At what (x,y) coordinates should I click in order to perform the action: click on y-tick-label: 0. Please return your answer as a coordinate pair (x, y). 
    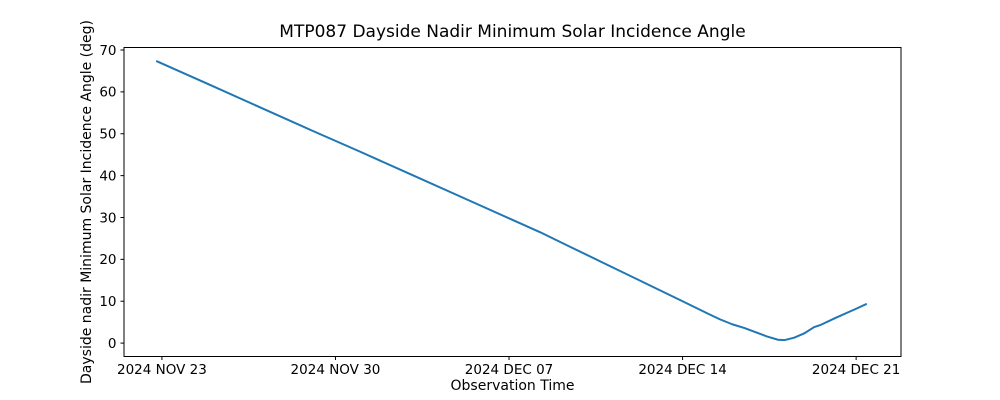
    Looking at the image, I should click on (112, 344).